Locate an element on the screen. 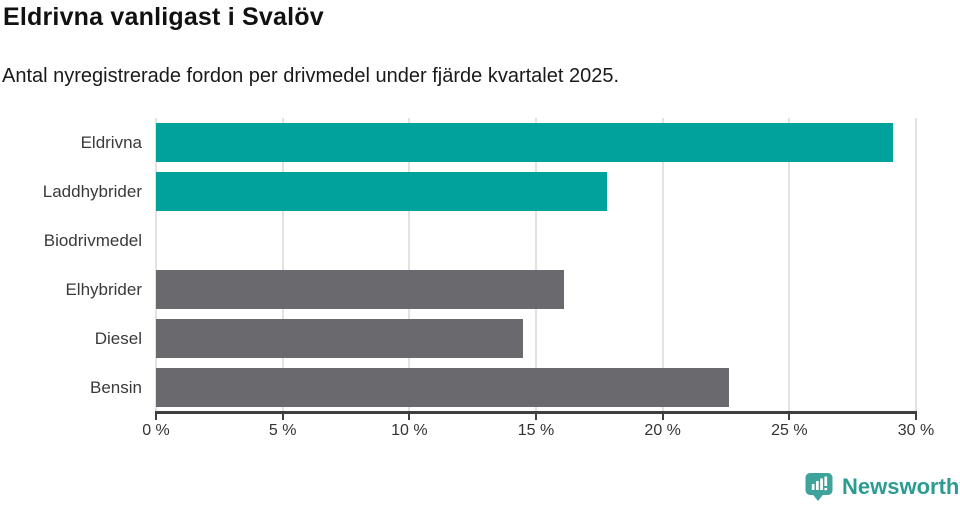 The image size is (960, 505). category-label: Bensin is located at coordinates (116, 387).